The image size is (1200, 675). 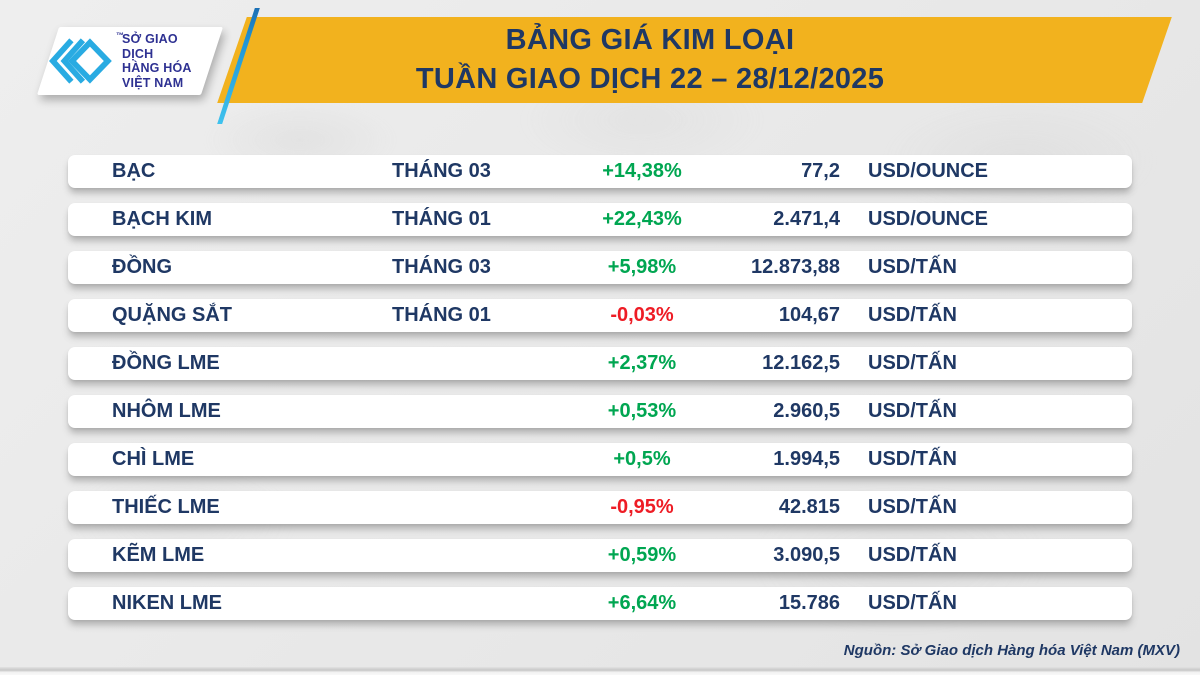 What do you see at coordinates (166, 507) in the screenshot?
I see `commodity-name: THIẾC LME` at bounding box center [166, 507].